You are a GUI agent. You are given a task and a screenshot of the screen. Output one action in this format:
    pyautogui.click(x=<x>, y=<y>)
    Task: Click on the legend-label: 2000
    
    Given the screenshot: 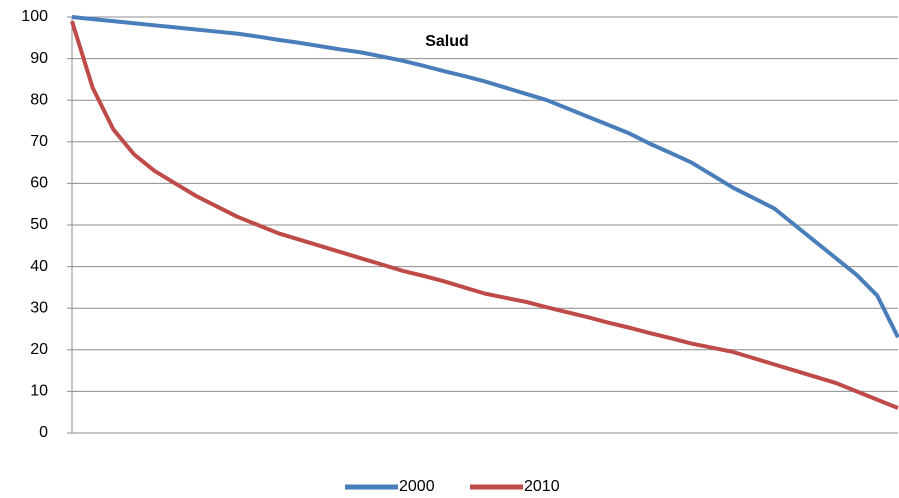 What is the action you would take?
    pyautogui.click(x=417, y=486)
    